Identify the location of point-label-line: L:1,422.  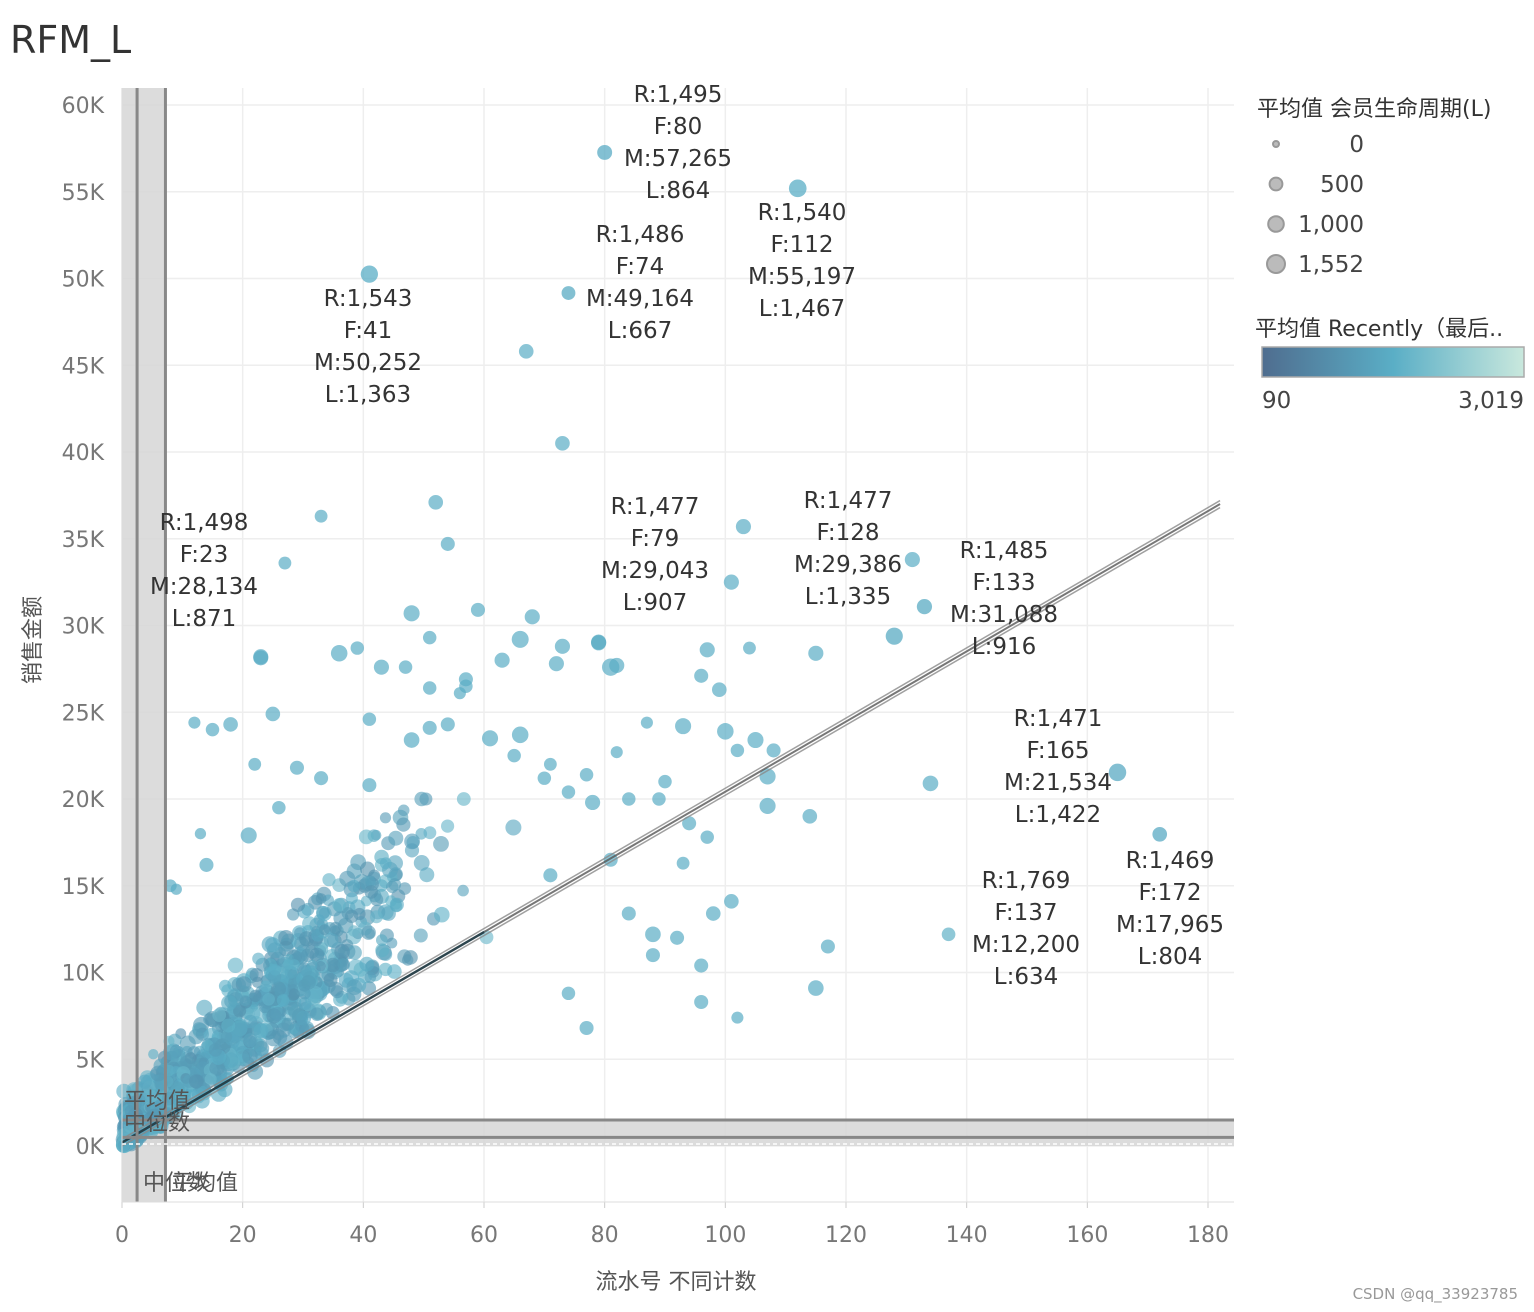
(1058, 815).